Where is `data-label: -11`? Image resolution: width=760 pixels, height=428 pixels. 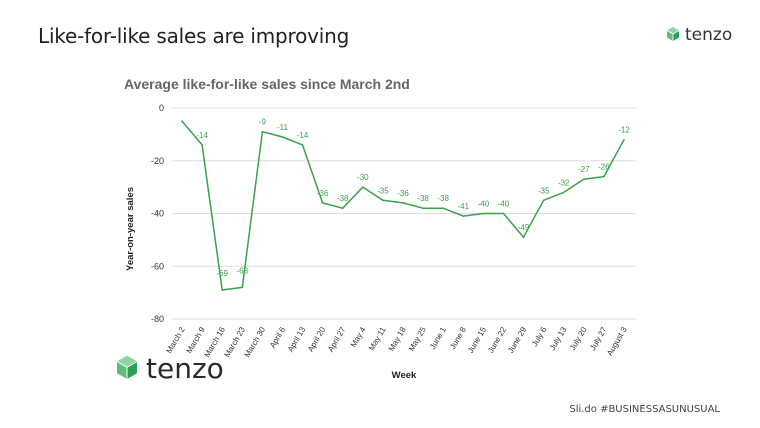 data-label: -11 is located at coordinates (283, 127).